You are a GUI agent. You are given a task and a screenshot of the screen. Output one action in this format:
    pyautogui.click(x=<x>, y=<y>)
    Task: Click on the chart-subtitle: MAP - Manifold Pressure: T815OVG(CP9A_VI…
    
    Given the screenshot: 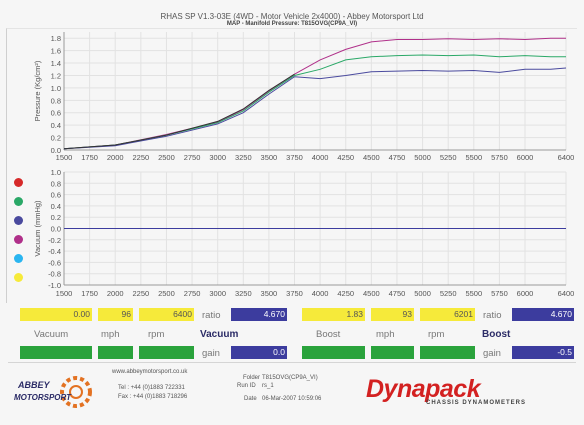 What is the action you would take?
    pyautogui.click(x=292, y=24)
    